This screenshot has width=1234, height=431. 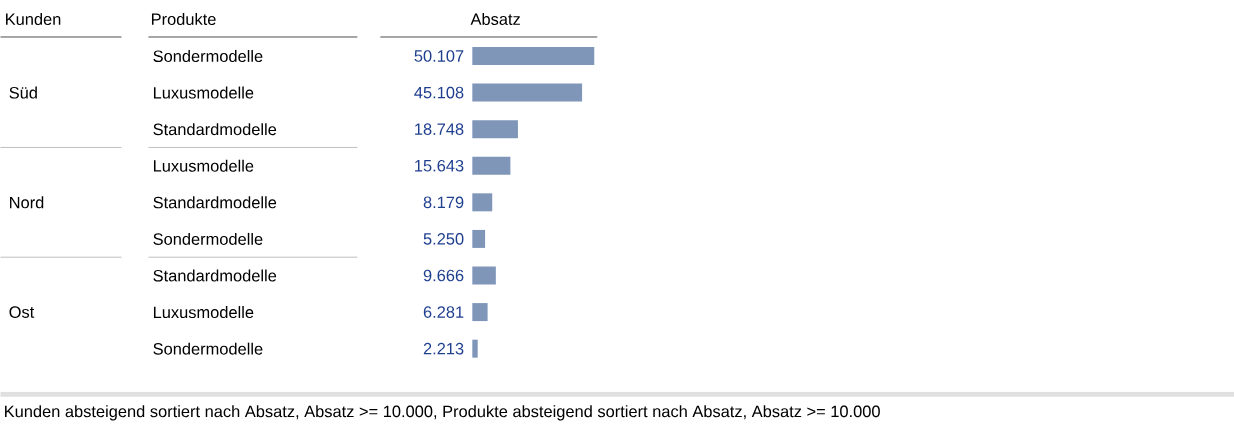 What do you see at coordinates (443, 275) in the screenshot?
I see `data-label: 9.666` at bounding box center [443, 275].